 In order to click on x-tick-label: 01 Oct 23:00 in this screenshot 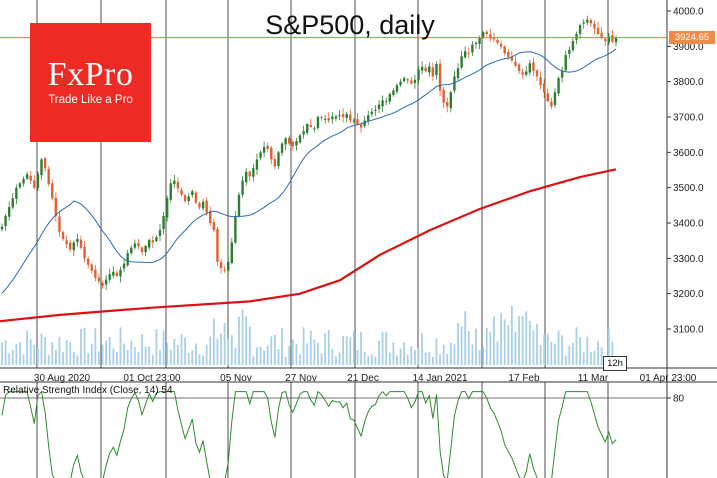, I will do `click(152, 378)`.